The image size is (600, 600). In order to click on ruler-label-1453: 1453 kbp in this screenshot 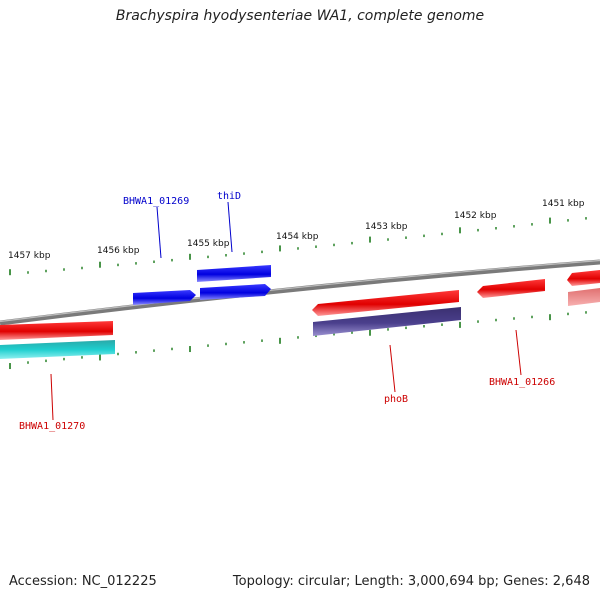, I will do `click(386, 227)`.